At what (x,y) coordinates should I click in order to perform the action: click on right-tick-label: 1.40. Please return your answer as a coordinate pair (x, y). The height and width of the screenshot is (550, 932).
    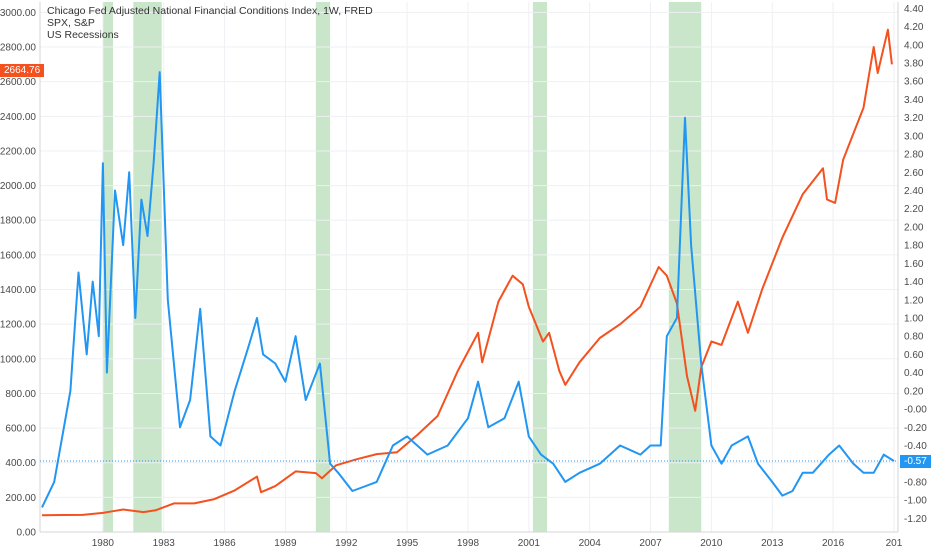
    Looking at the image, I should click on (914, 282).